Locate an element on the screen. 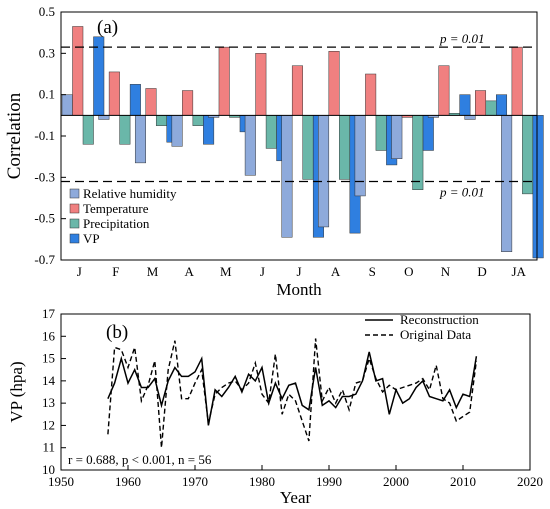  x-tick-label: JA is located at coordinates (518, 271).